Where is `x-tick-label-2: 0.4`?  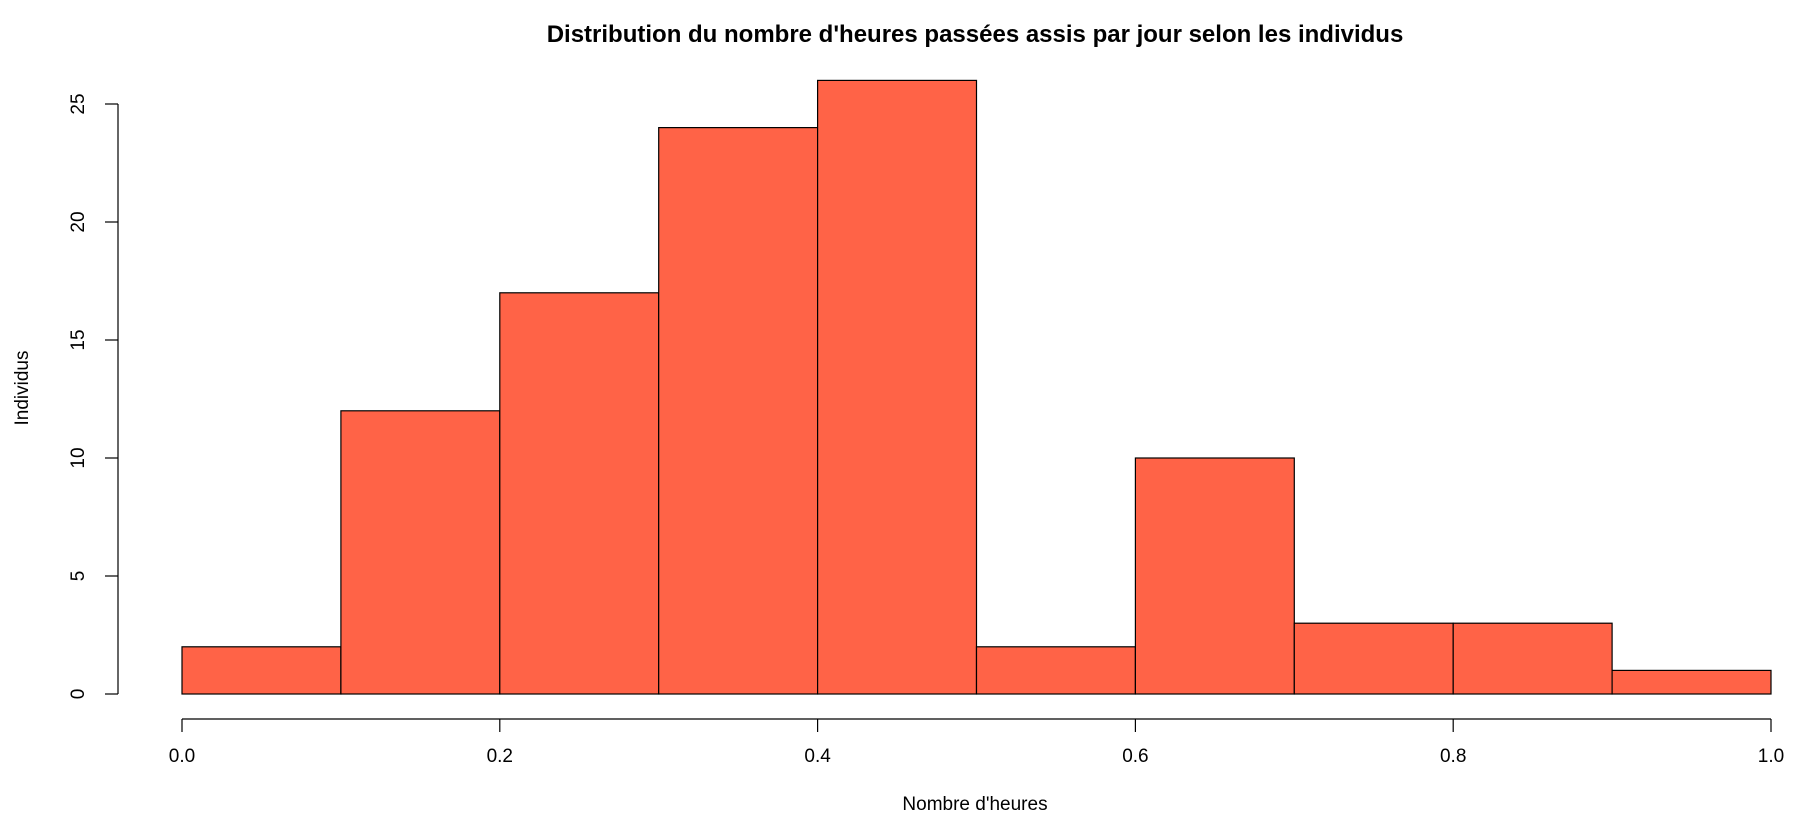 x-tick-label-2: 0.4 is located at coordinates (817, 756).